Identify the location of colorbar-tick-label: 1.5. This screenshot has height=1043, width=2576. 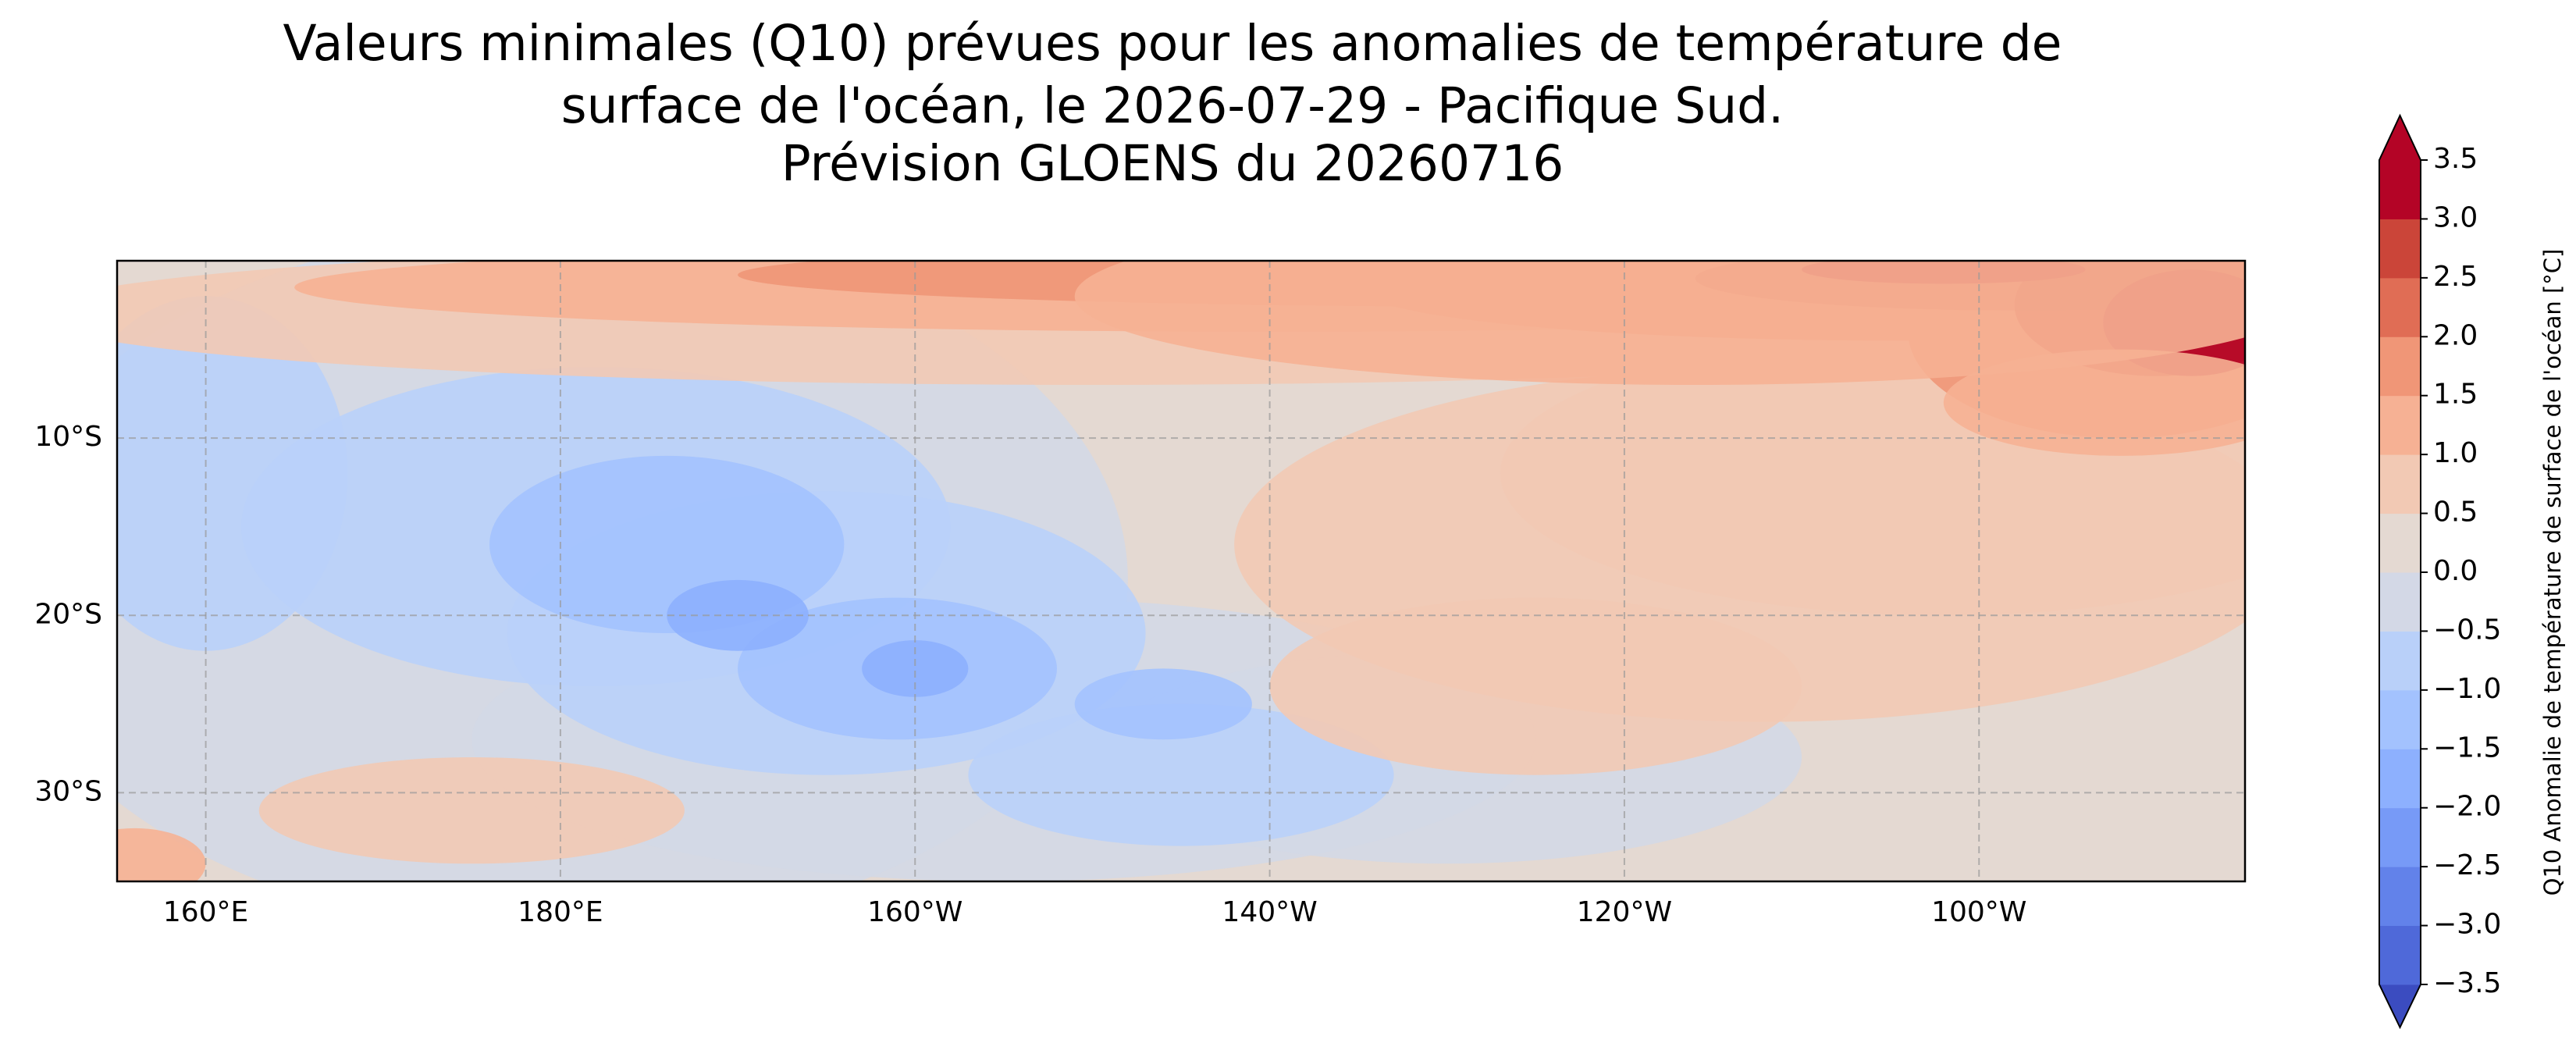
(2455, 395).